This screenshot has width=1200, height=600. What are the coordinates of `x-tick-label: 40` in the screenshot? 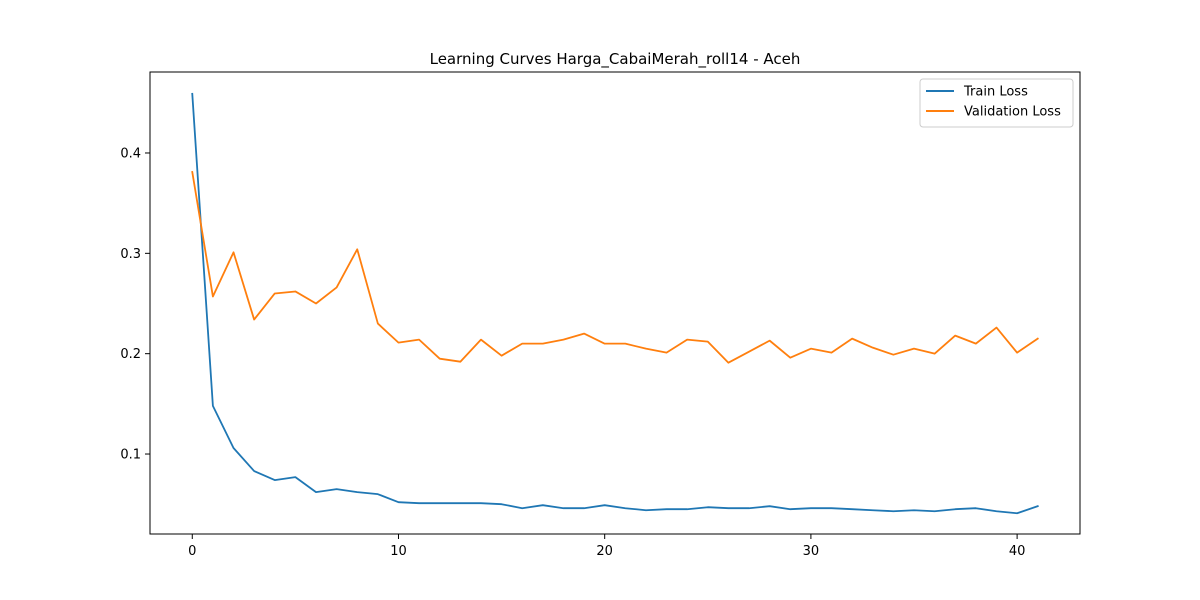 It's located at (1017, 551).